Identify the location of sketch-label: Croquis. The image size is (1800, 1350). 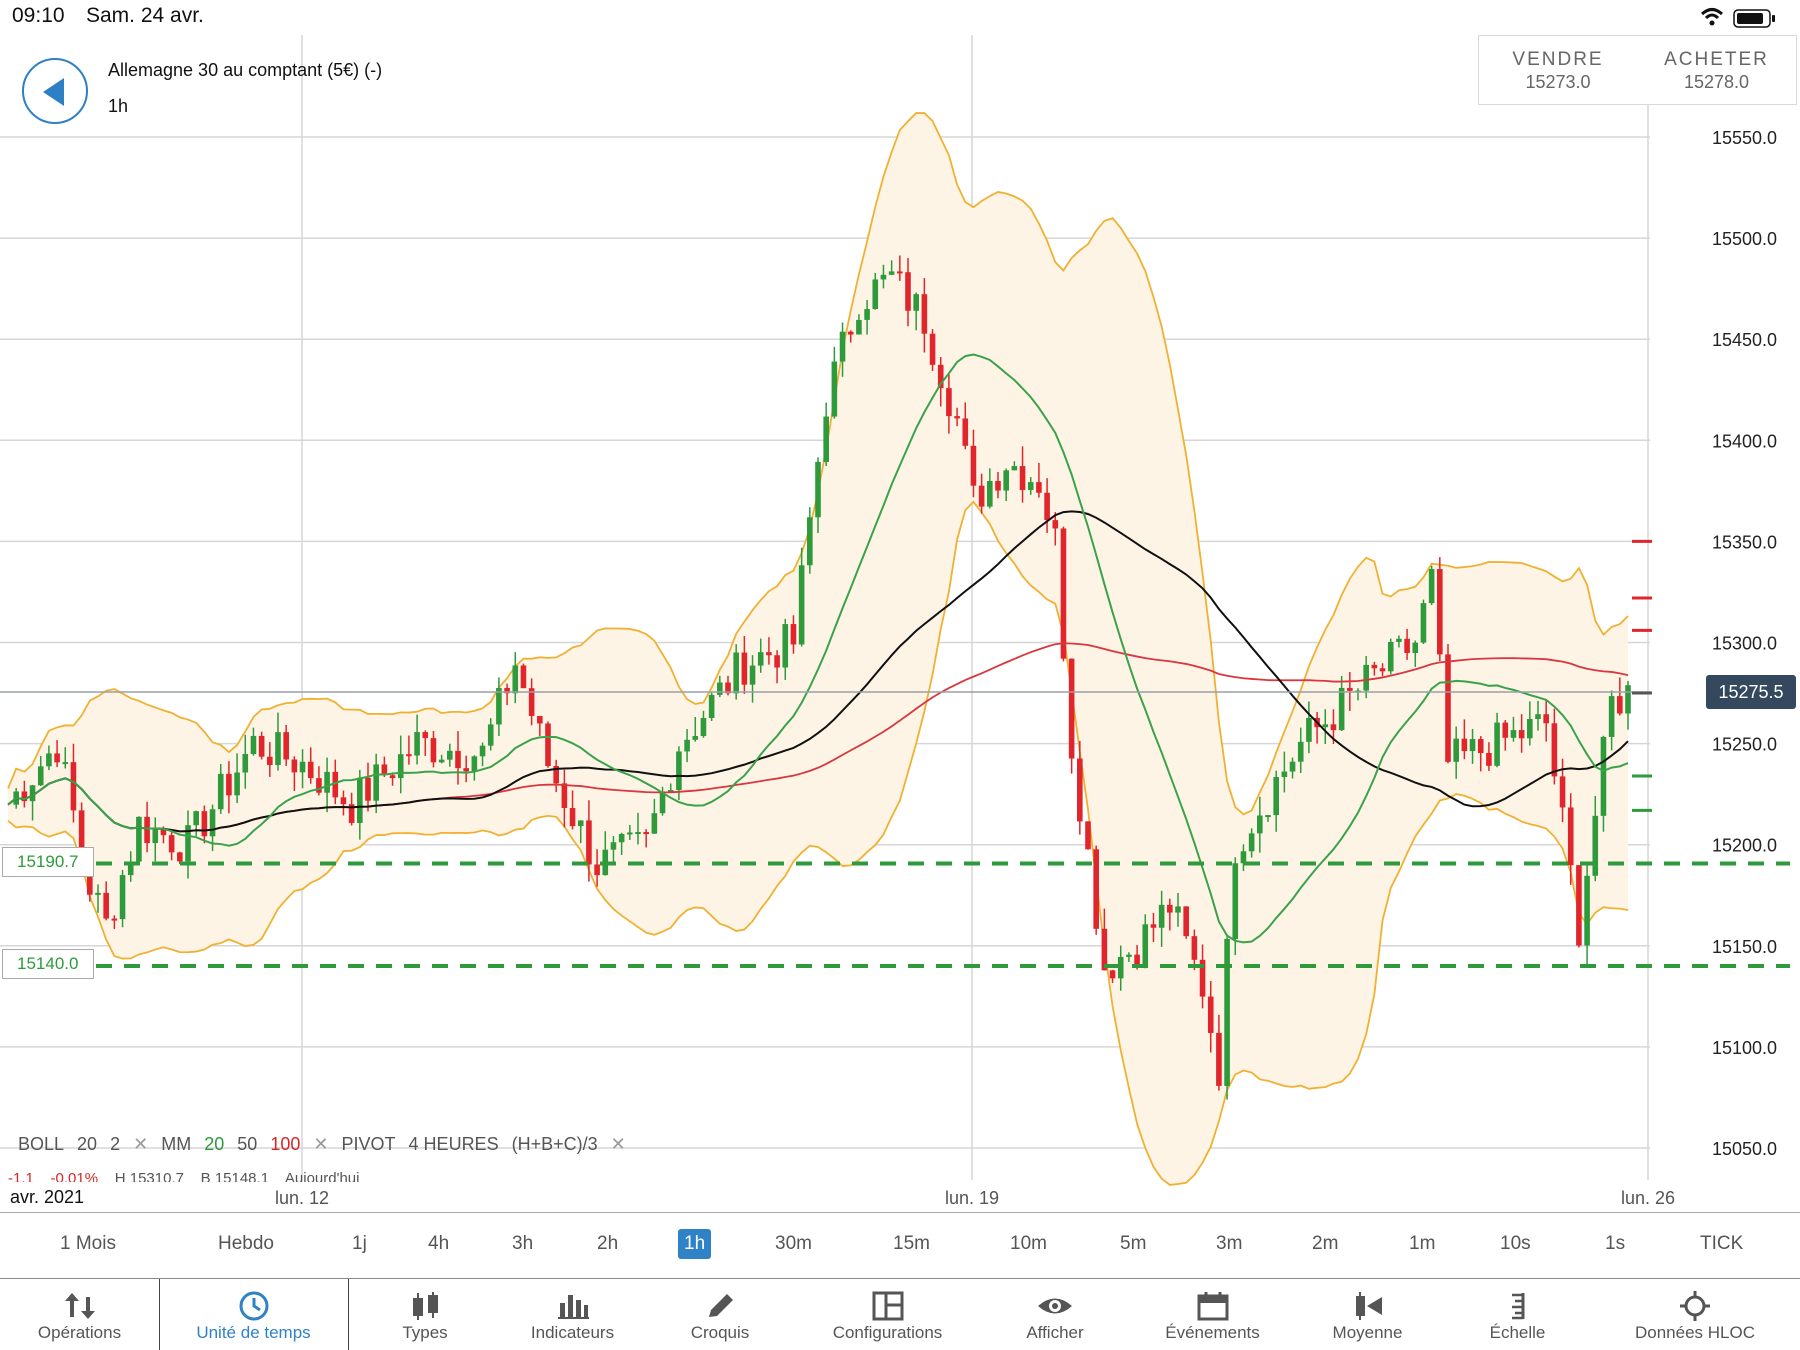
(720, 1332).